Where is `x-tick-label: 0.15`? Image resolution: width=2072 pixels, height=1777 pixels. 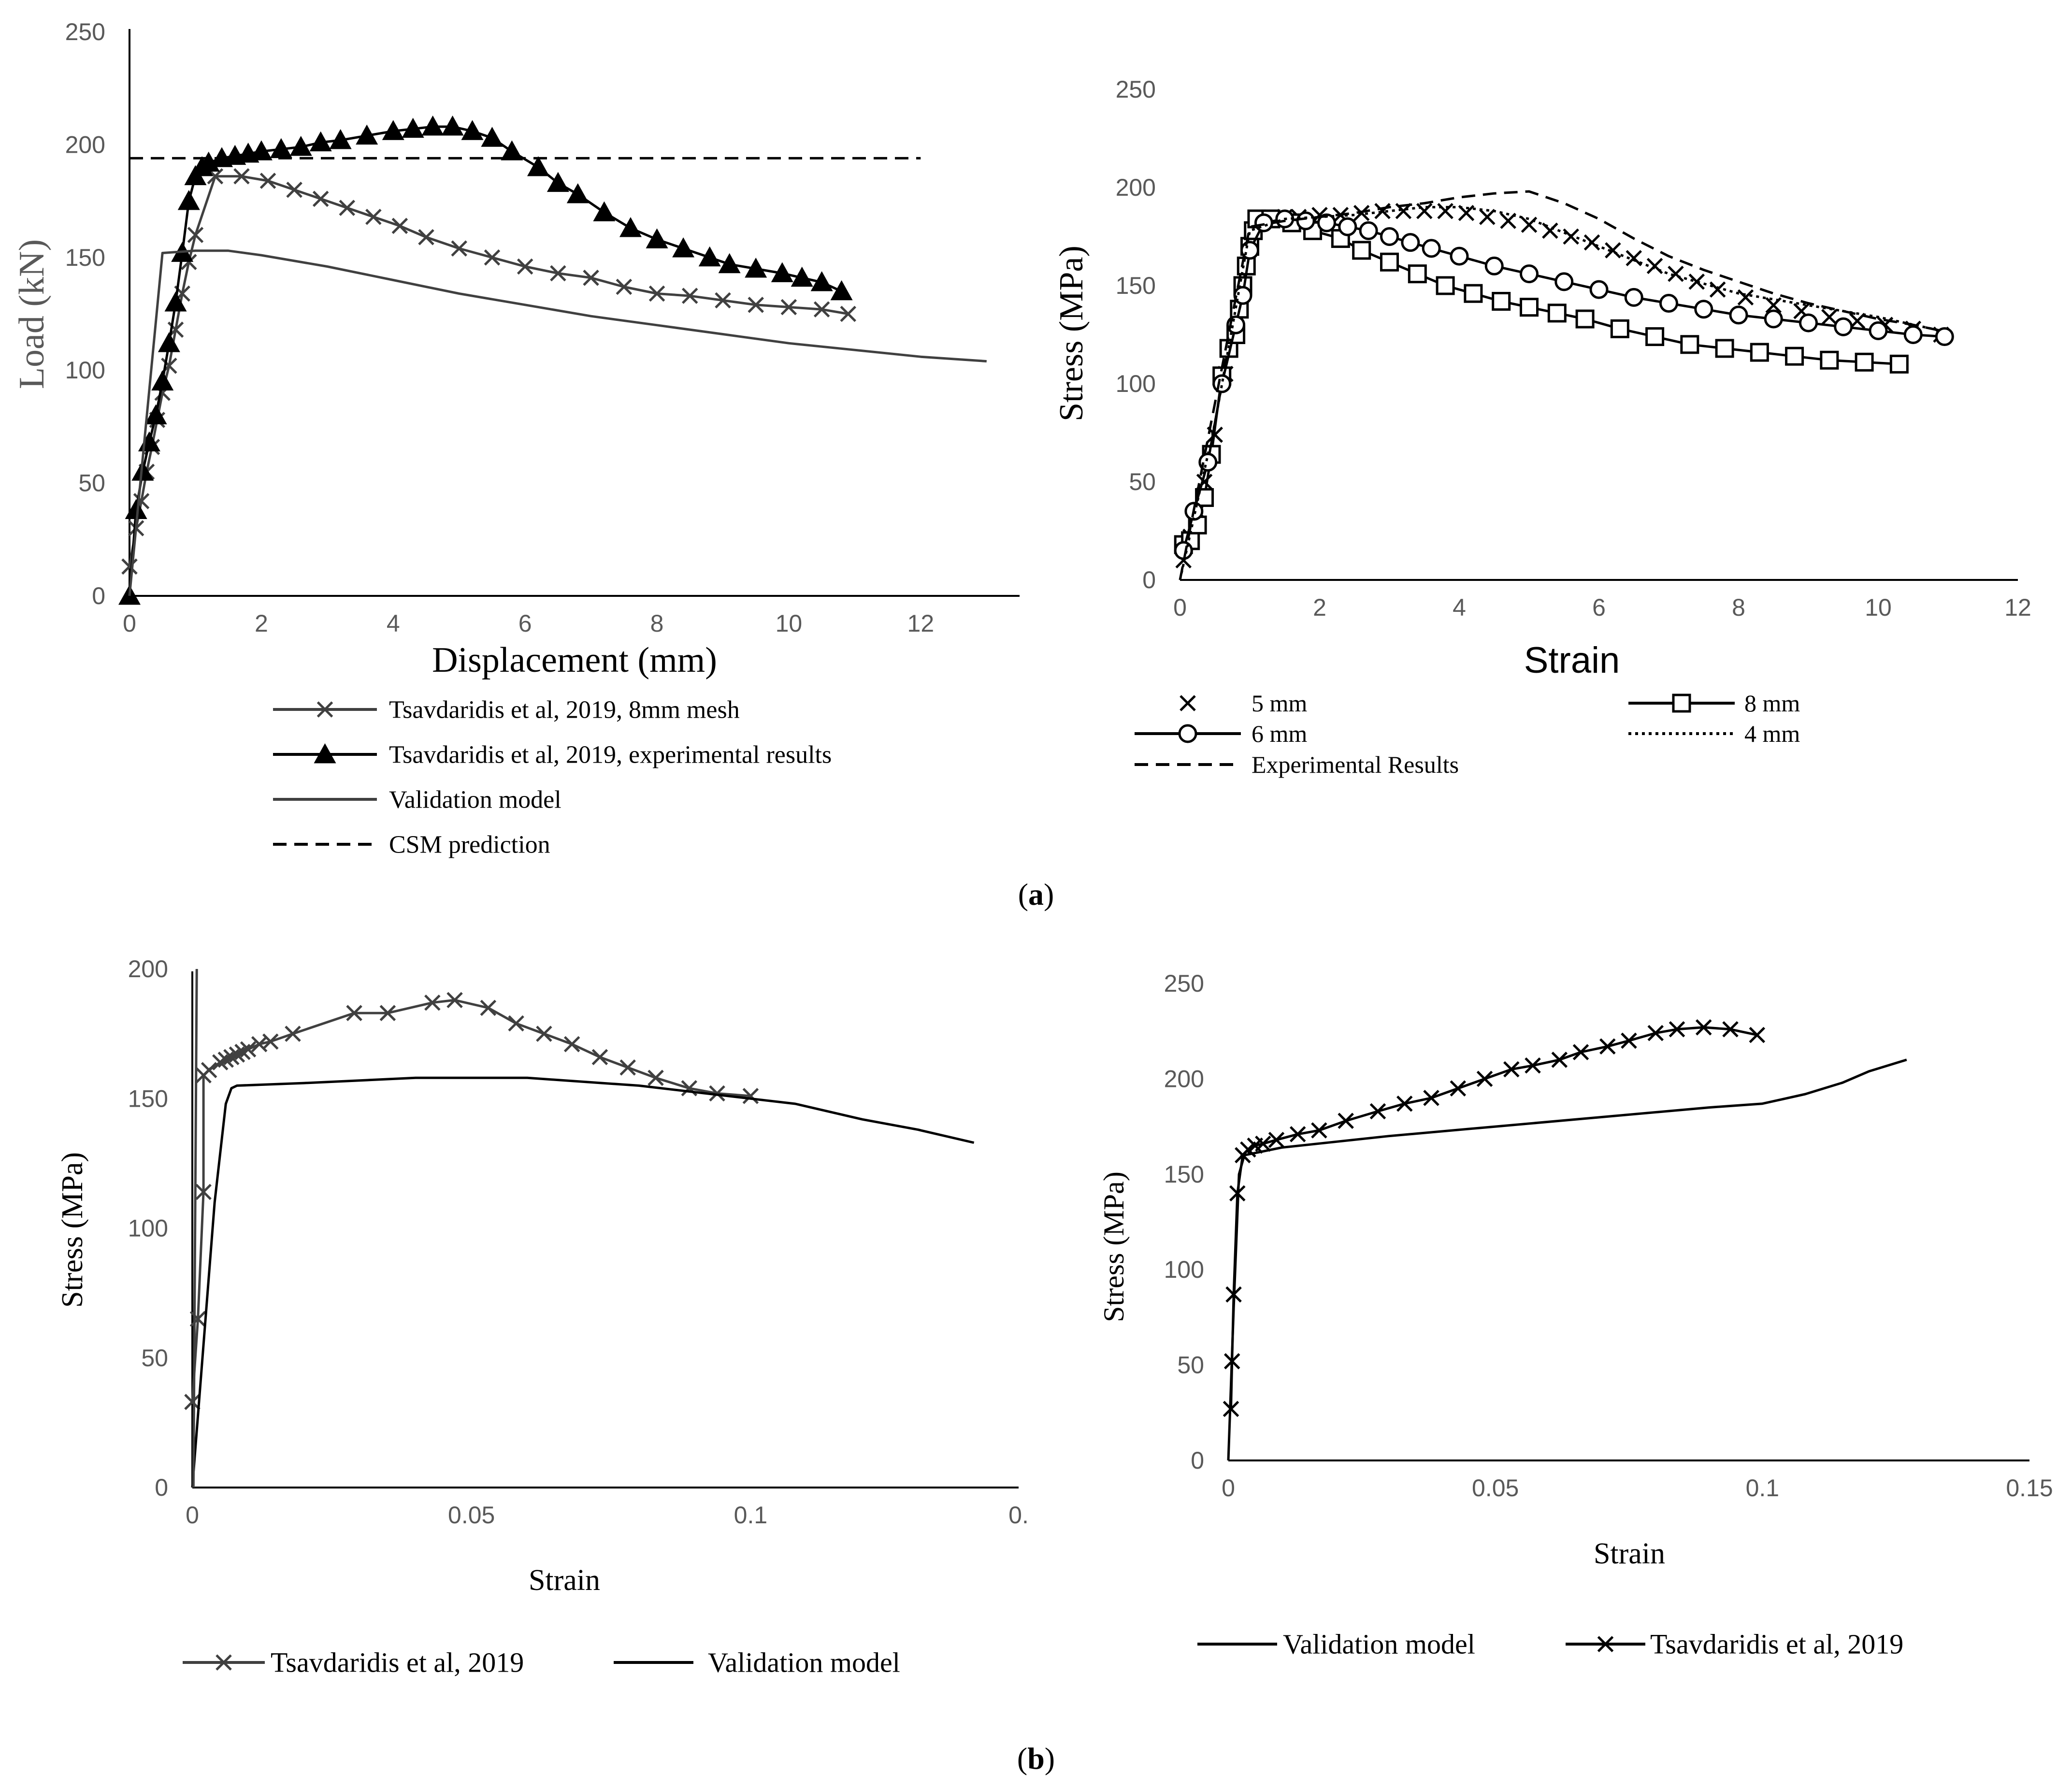 x-tick-label: 0.15 is located at coordinates (2029, 1488).